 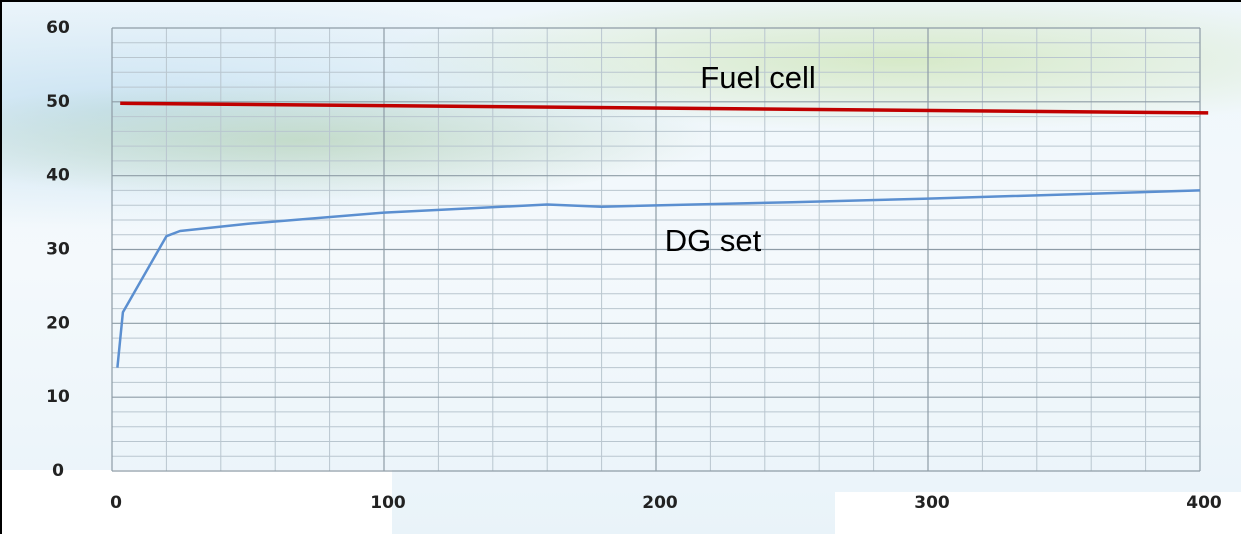 What do you see at coordinates (660, 503) in the screenshot?
I see `x-tick-label: 200` at bounding box center [660, 503].